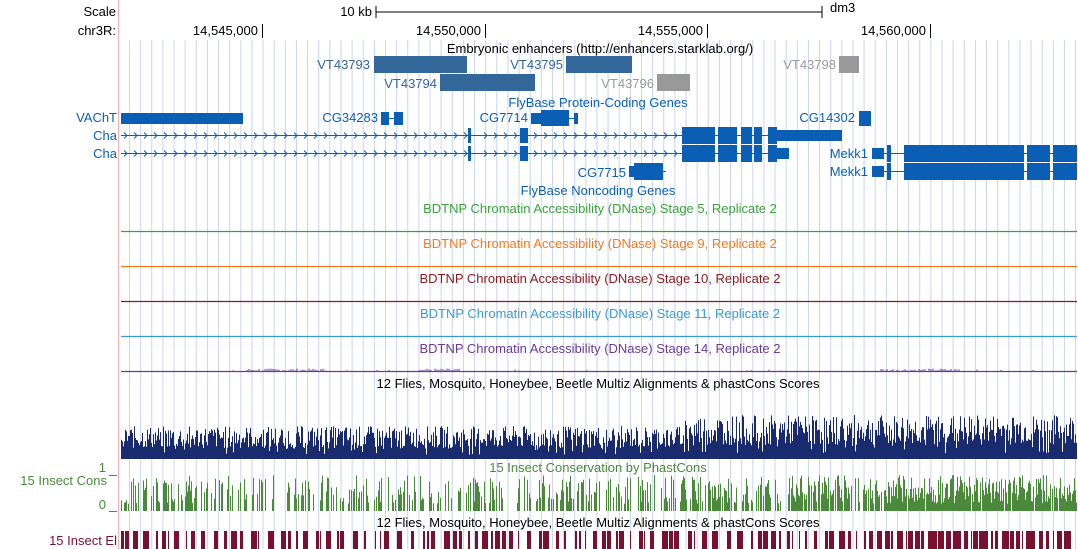 This screenshot has width=1078, height=549. What do you see at coordinates (441, 153) in the screenshot?
I see `gene-Cha-2: Cha` at bounding box center [441, 153].